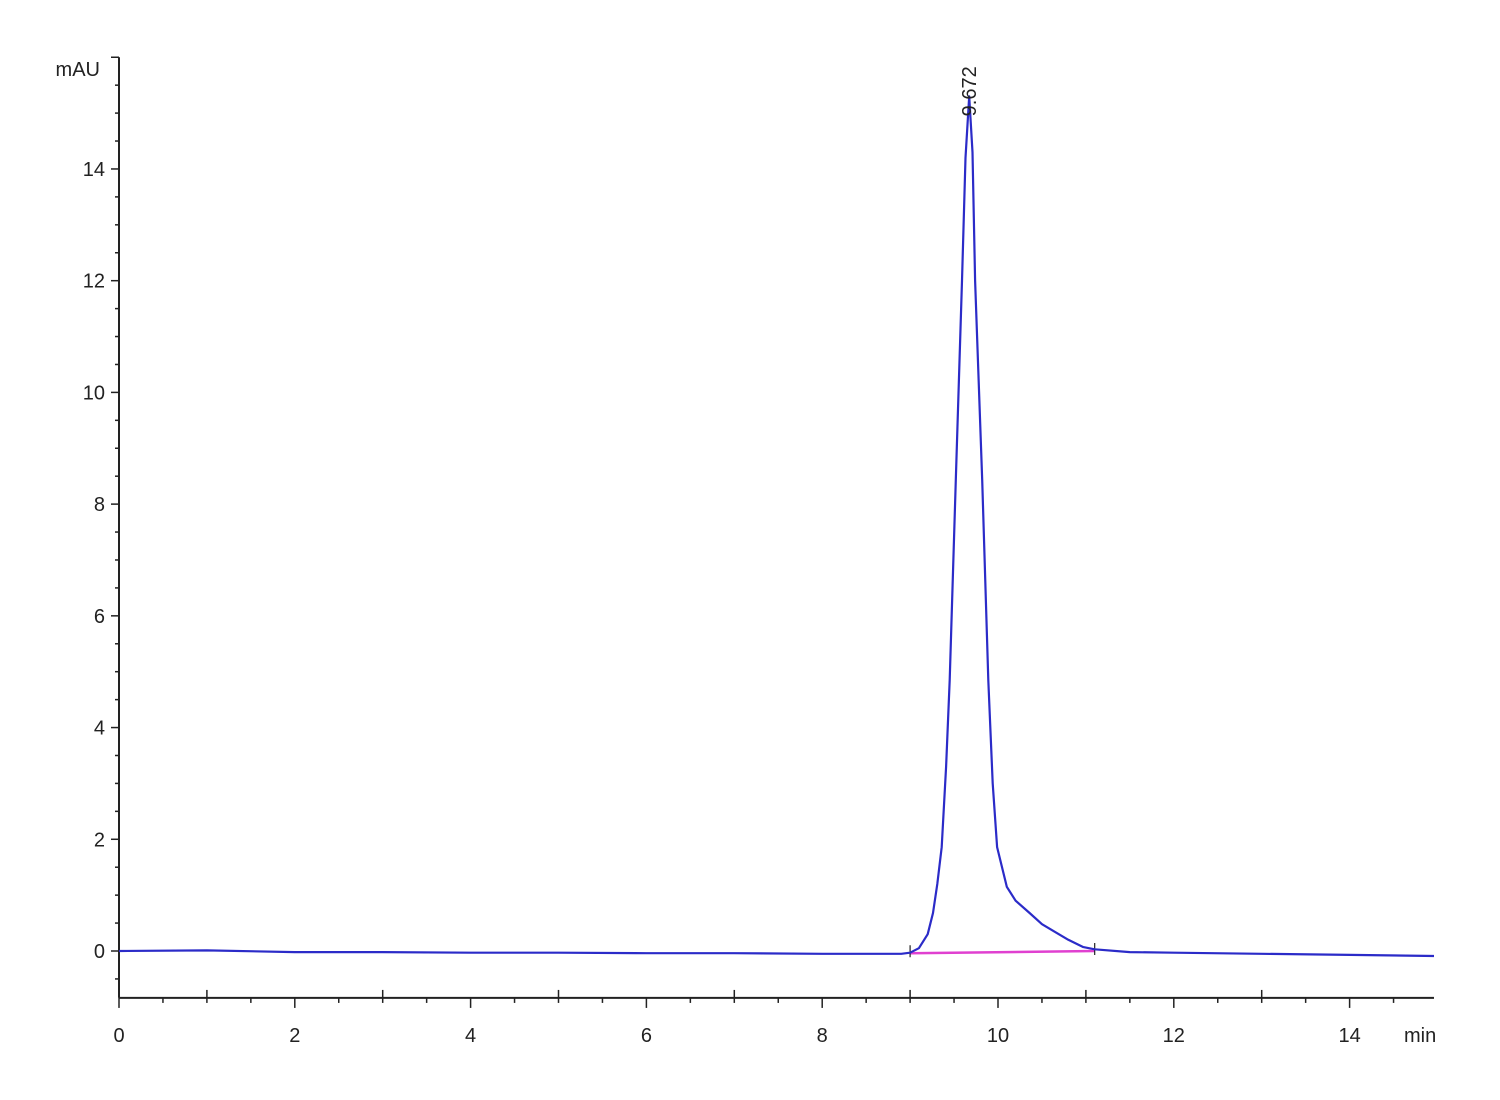  What do you see at coordinates (470, 1036) in the screenshot?
I see `x-tick-label: 4` at bounding box center [470, 1036].